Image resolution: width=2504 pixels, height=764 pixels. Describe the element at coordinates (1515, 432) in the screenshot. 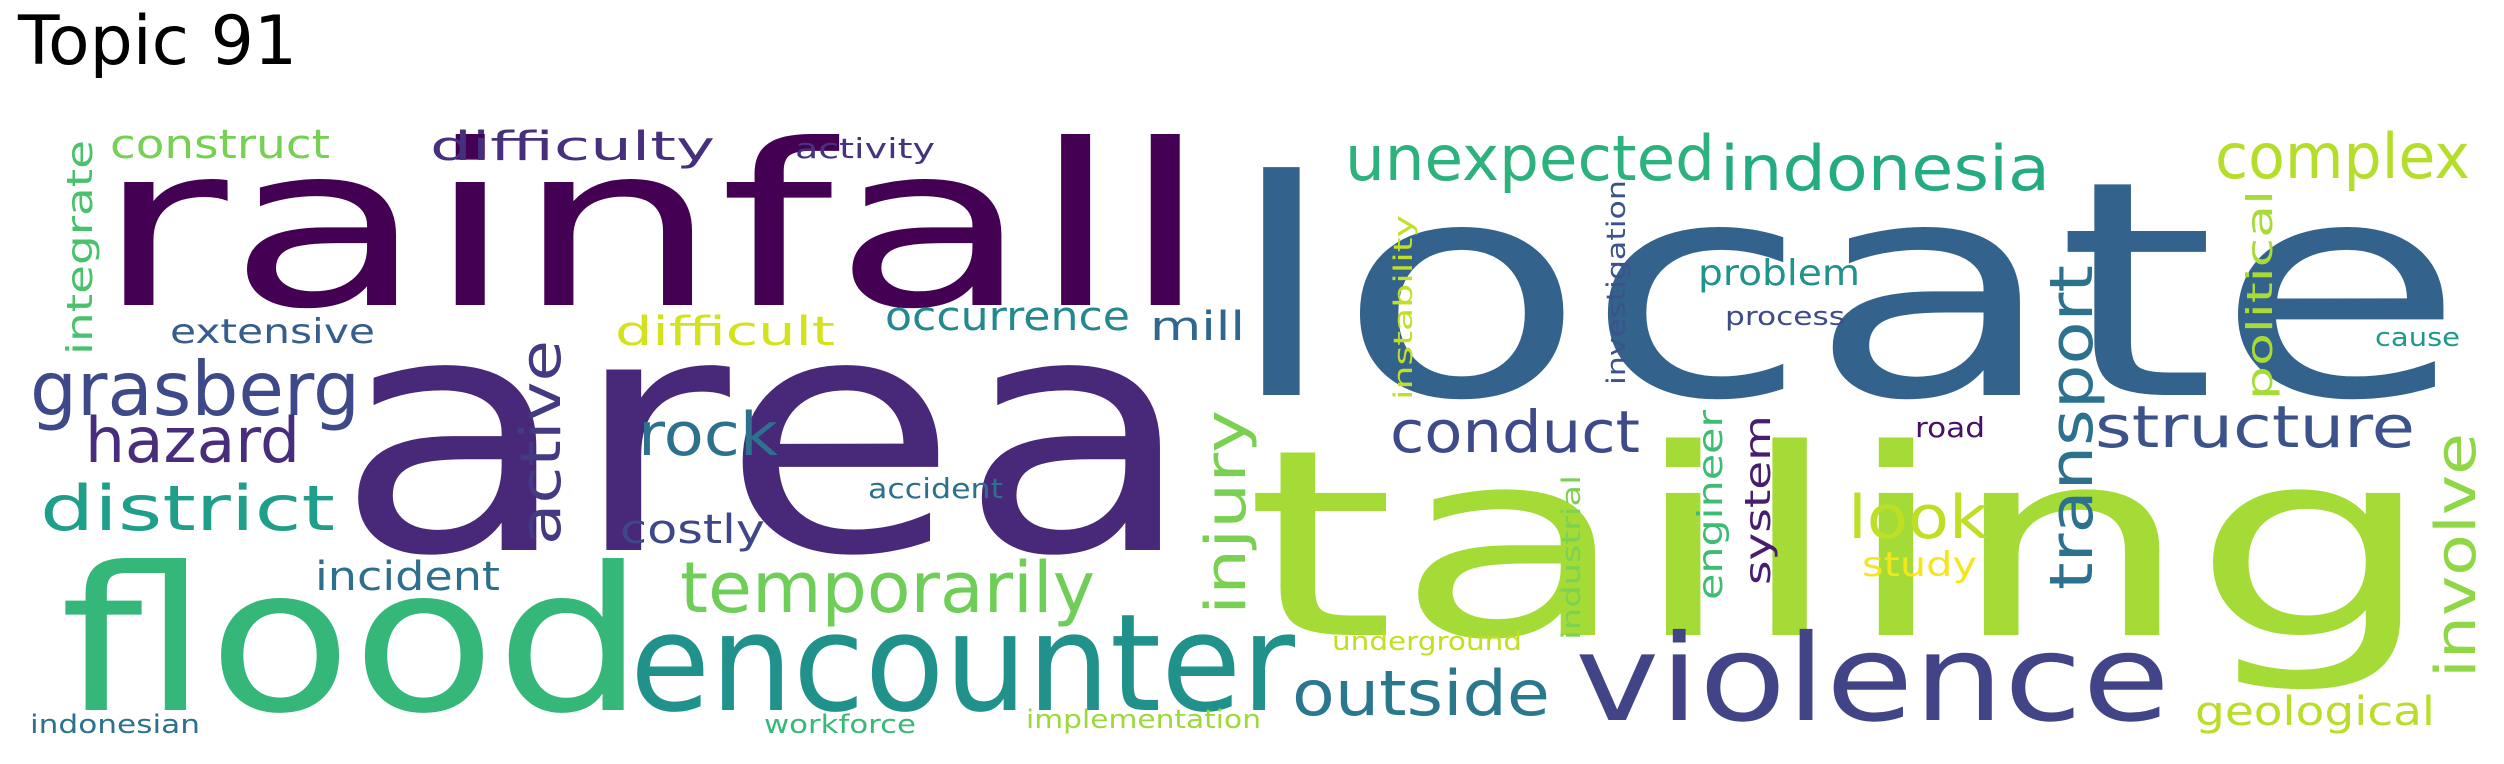

I see `word-conduct: conduct` at that location.